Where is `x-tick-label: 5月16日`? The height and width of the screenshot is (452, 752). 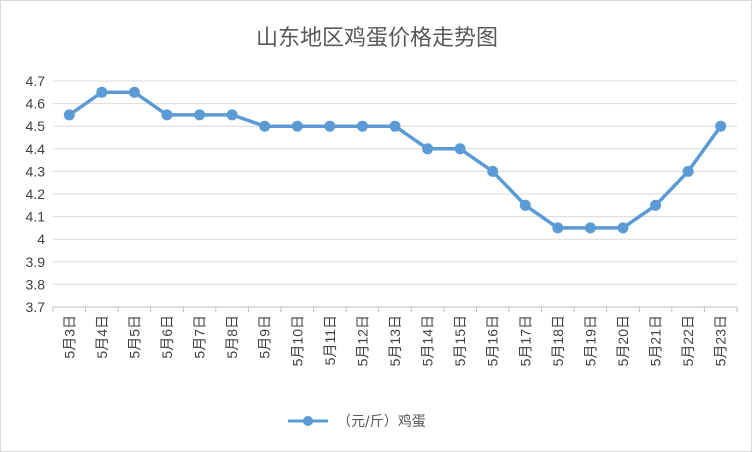 x-tick-label: 5月16日 is located at coordinates (493, 340).